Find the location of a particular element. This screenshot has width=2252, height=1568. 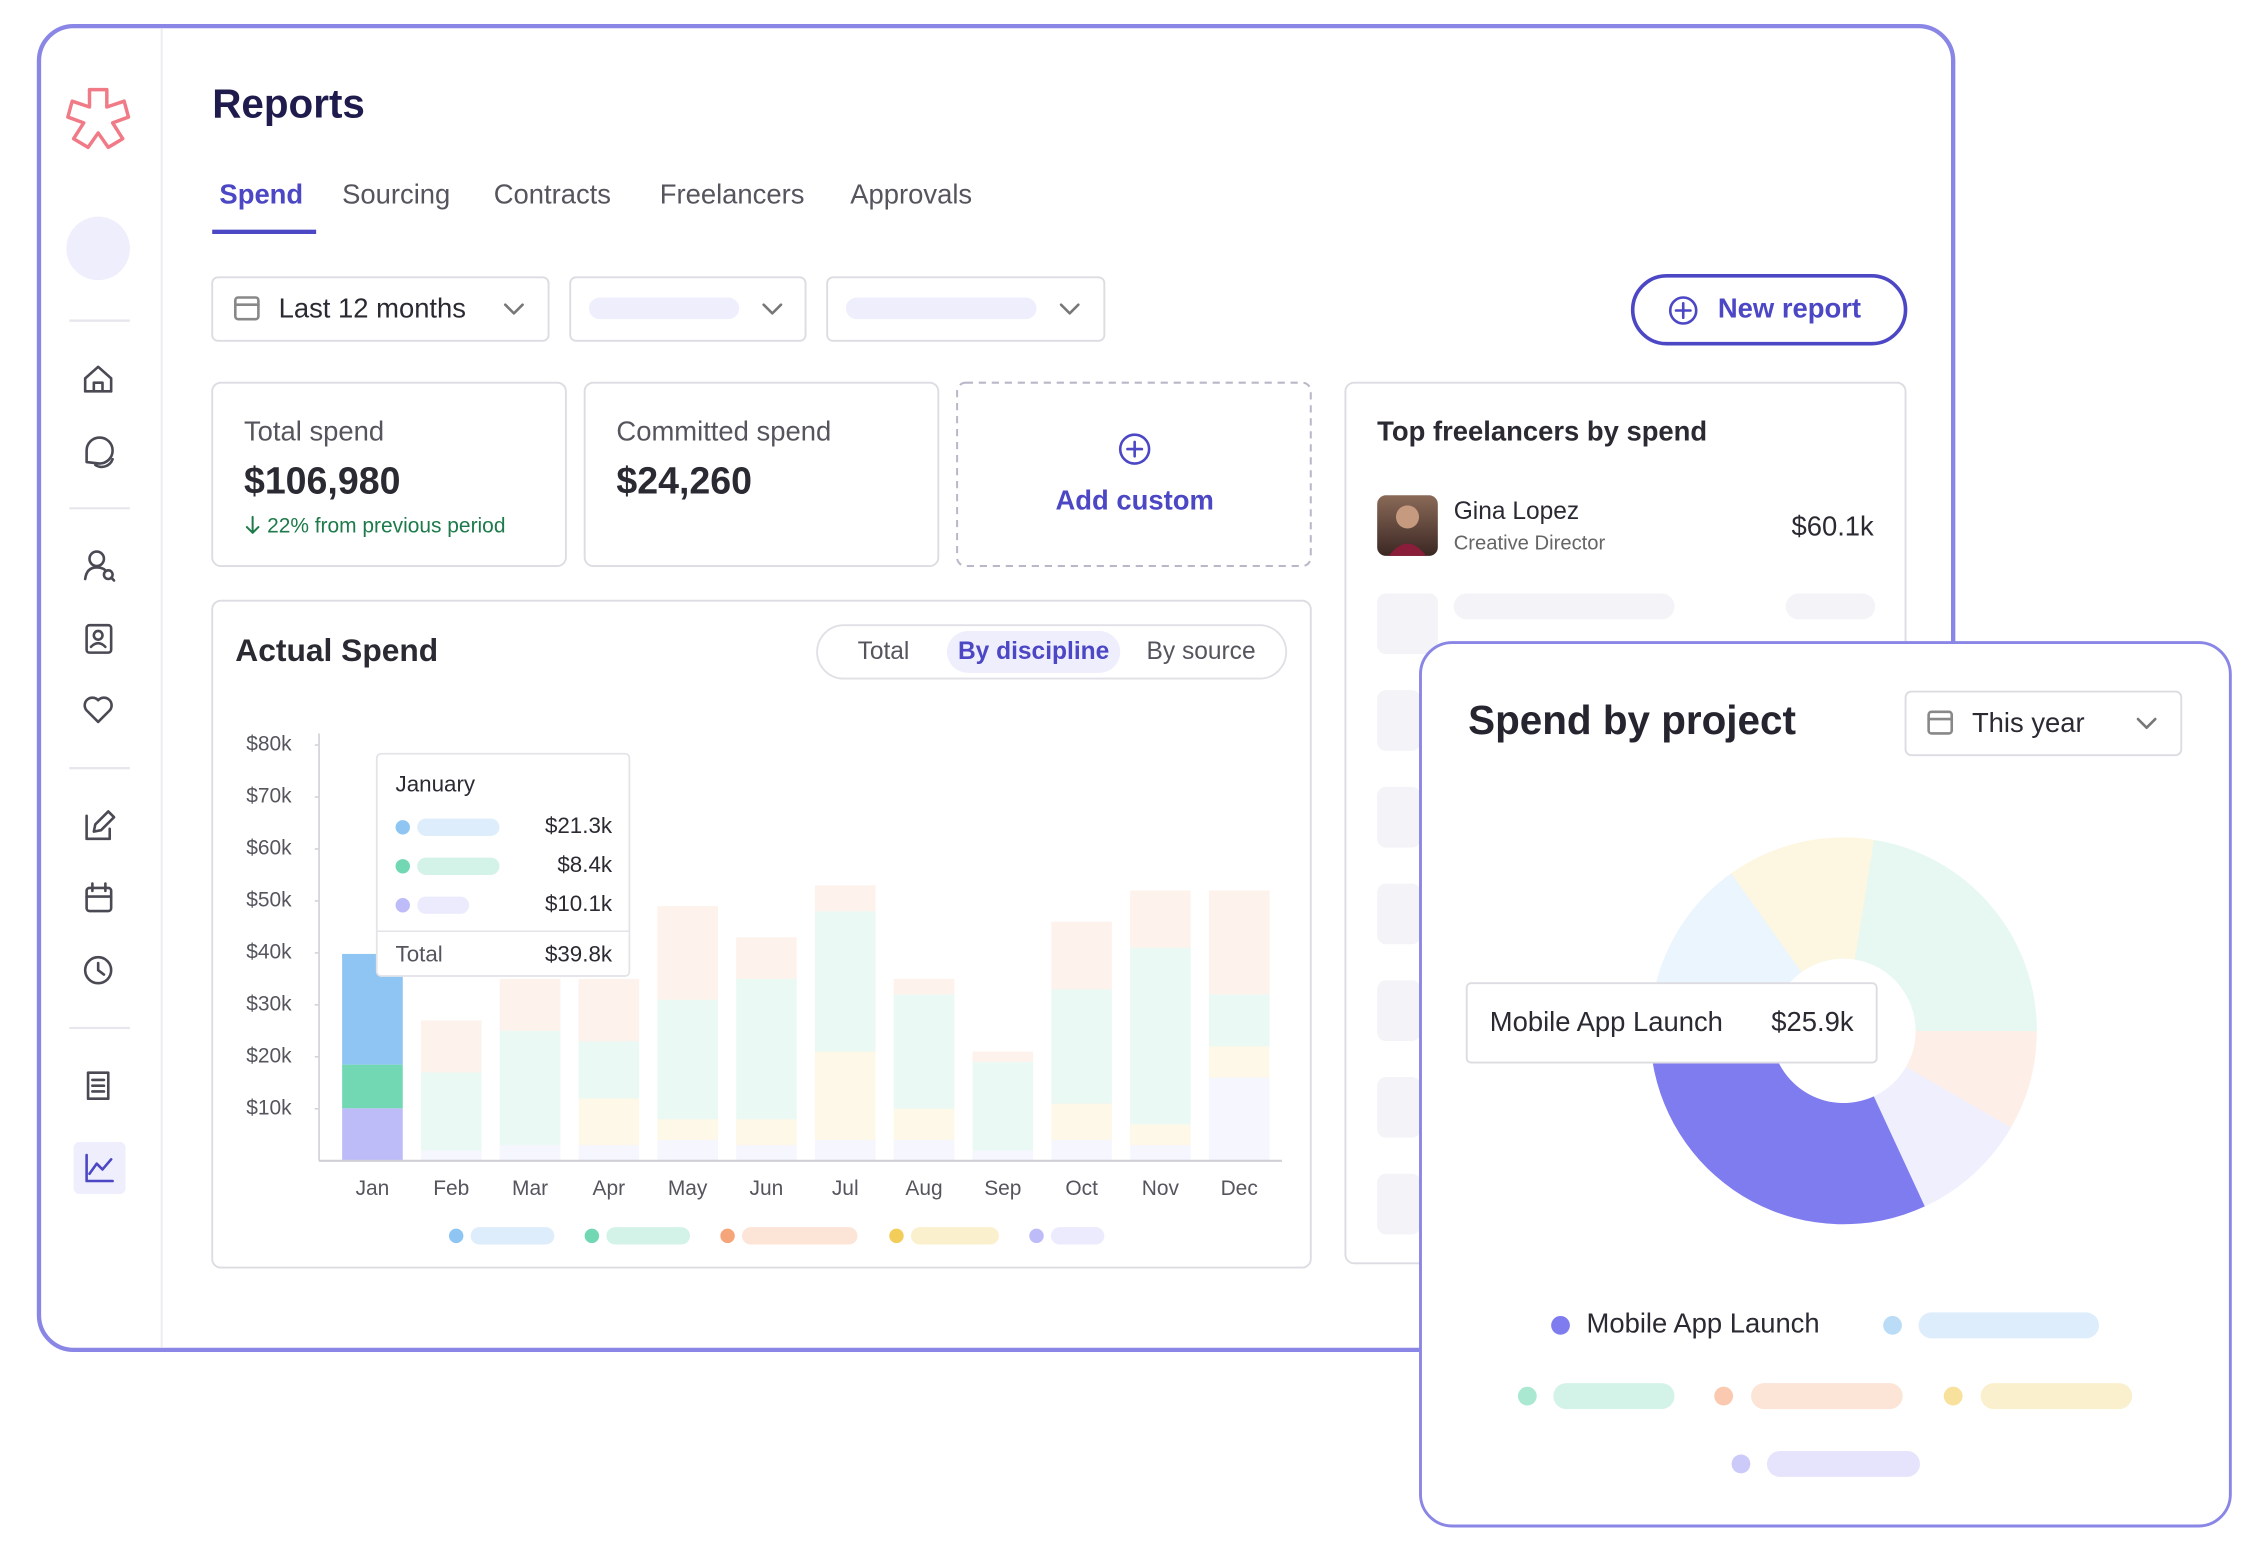

nav-messages is located at coordinates (99, 452).